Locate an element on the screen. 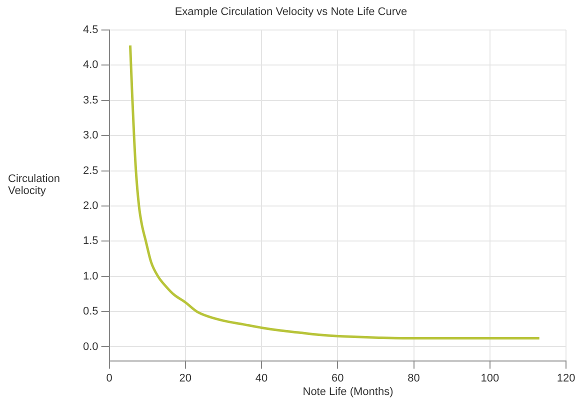 This screenshot has width=582, height=405. x-axis-title: Note Life (Months) is located at coordinates (348, 392).